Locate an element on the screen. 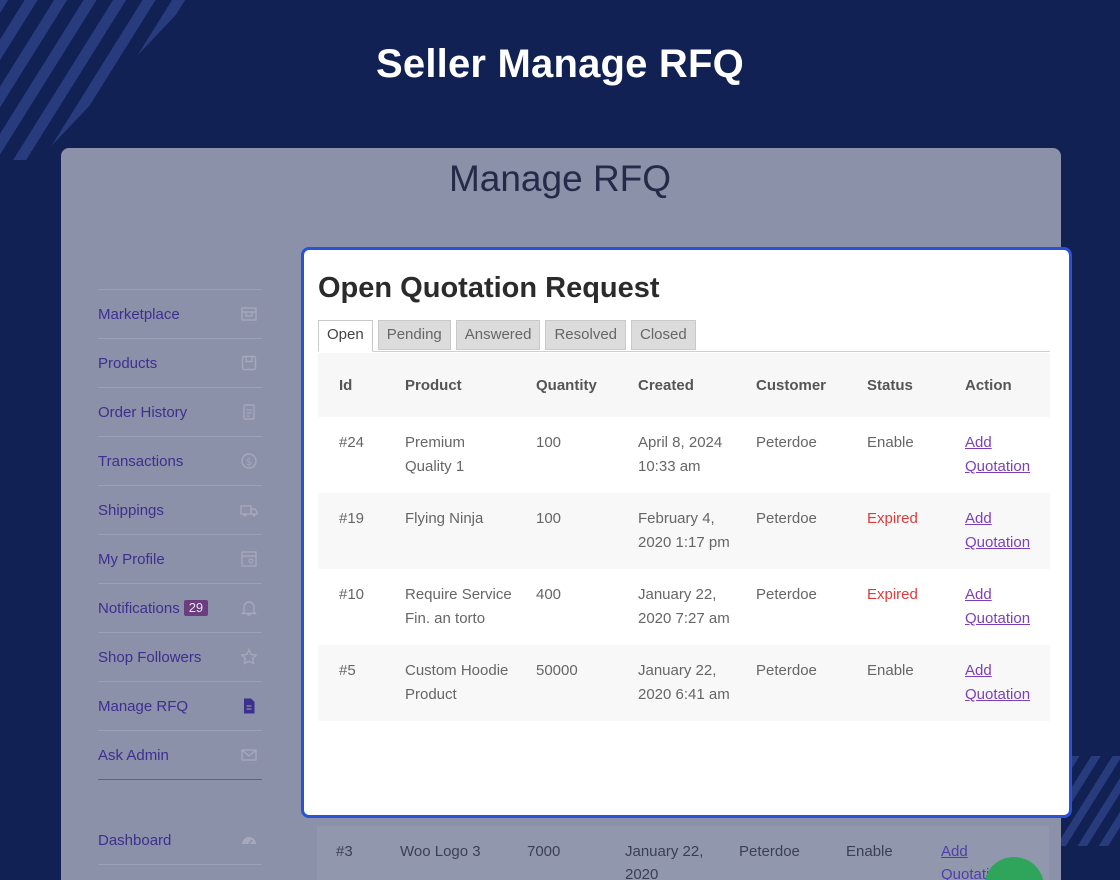 This screenshot has width=1120, height=880. tab-open: Open is located at coordinates (345, 336).